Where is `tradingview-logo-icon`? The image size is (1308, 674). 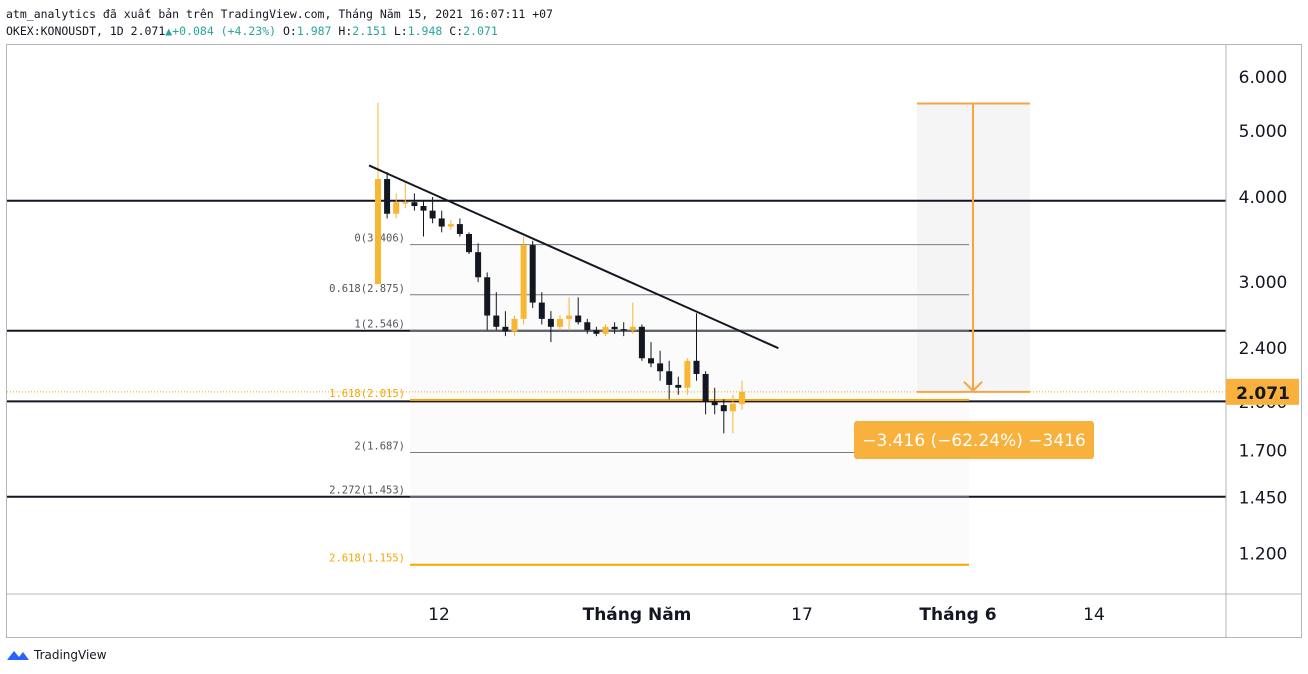
tradingview-logo-icon is located at coordinates (18, 655).